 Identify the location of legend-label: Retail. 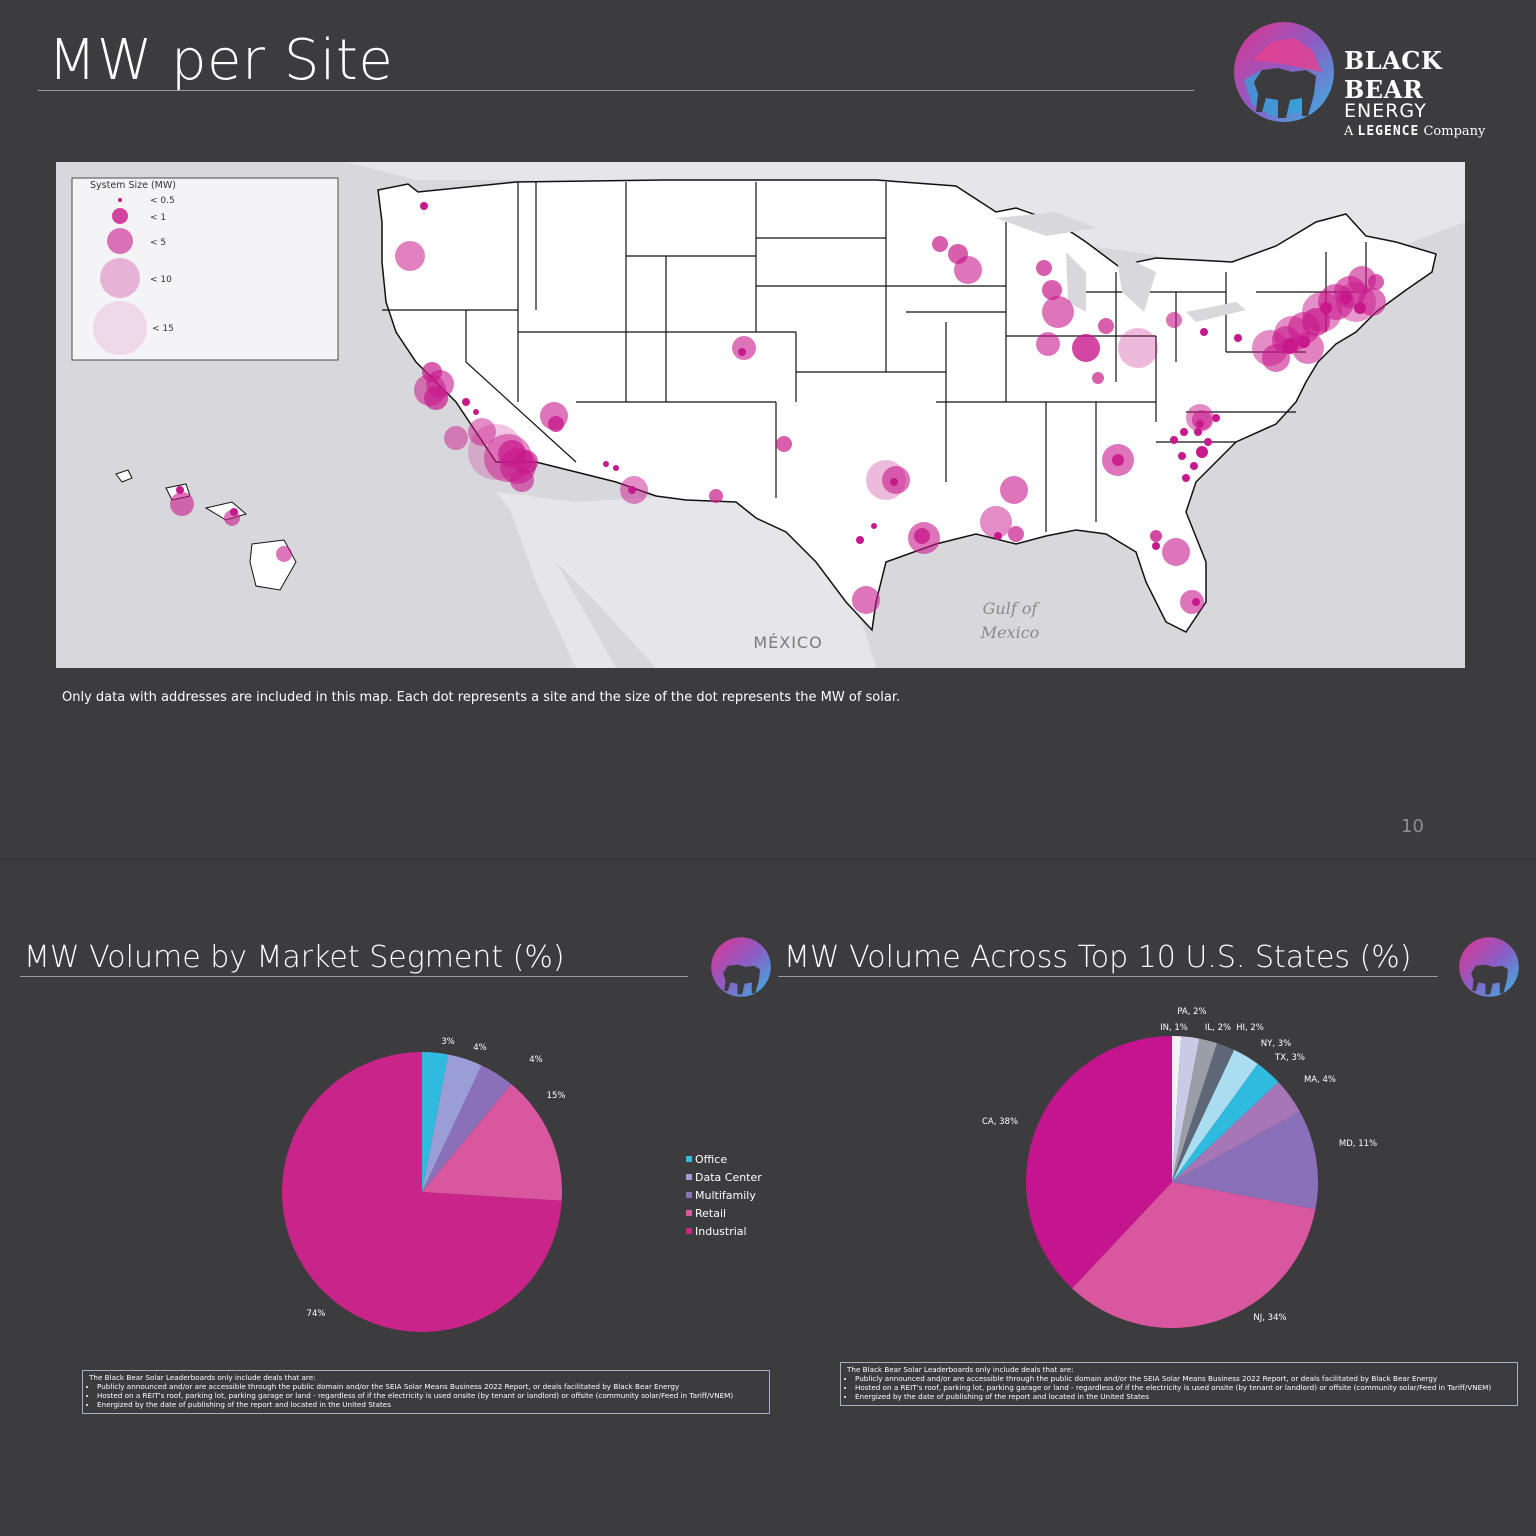
(711, 1213).